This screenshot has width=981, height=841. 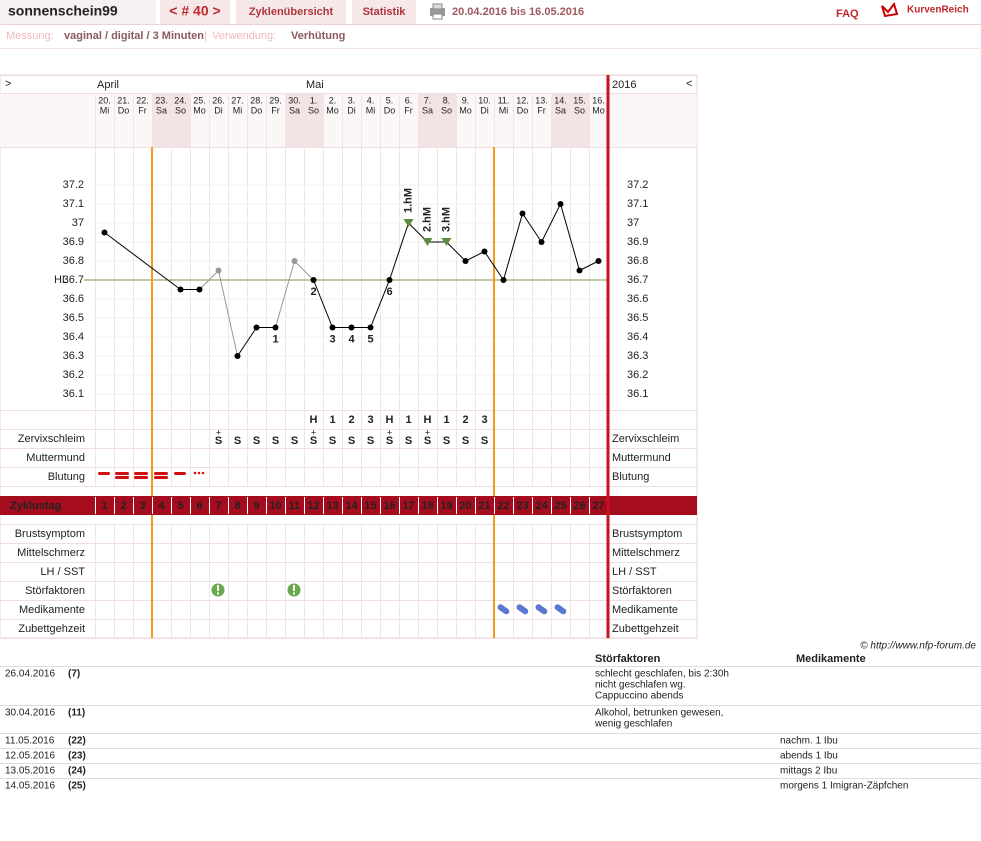 I want to click on date-label: 1., so click(x=314, y=100).